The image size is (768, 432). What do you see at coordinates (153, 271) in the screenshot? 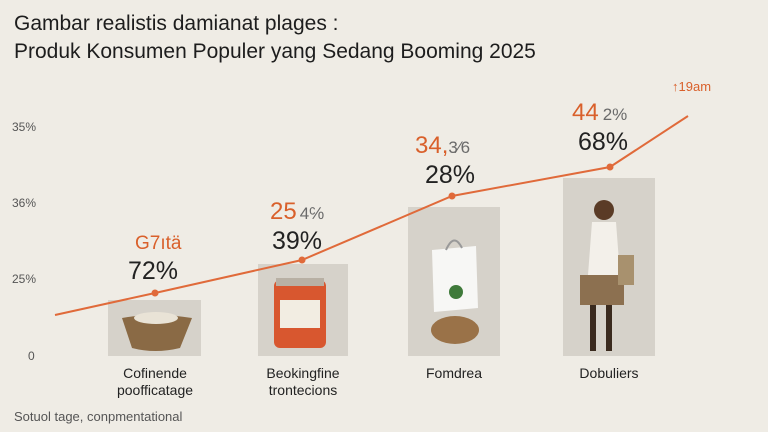
I see `percent-label: 72%` at bounding box center [153, 271].